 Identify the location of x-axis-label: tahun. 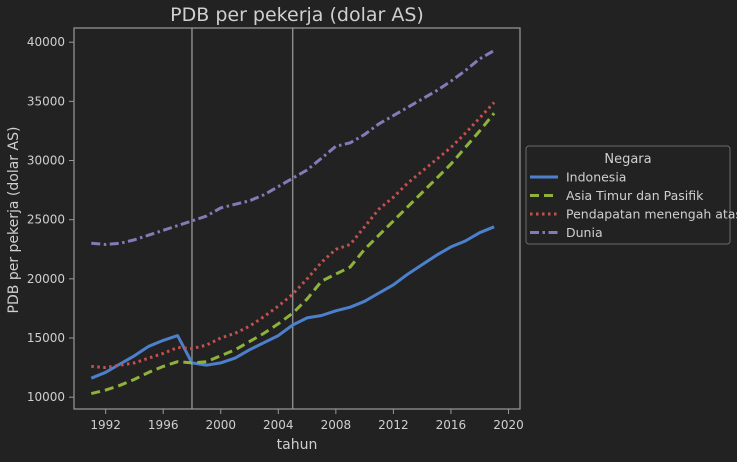
(297, 445).